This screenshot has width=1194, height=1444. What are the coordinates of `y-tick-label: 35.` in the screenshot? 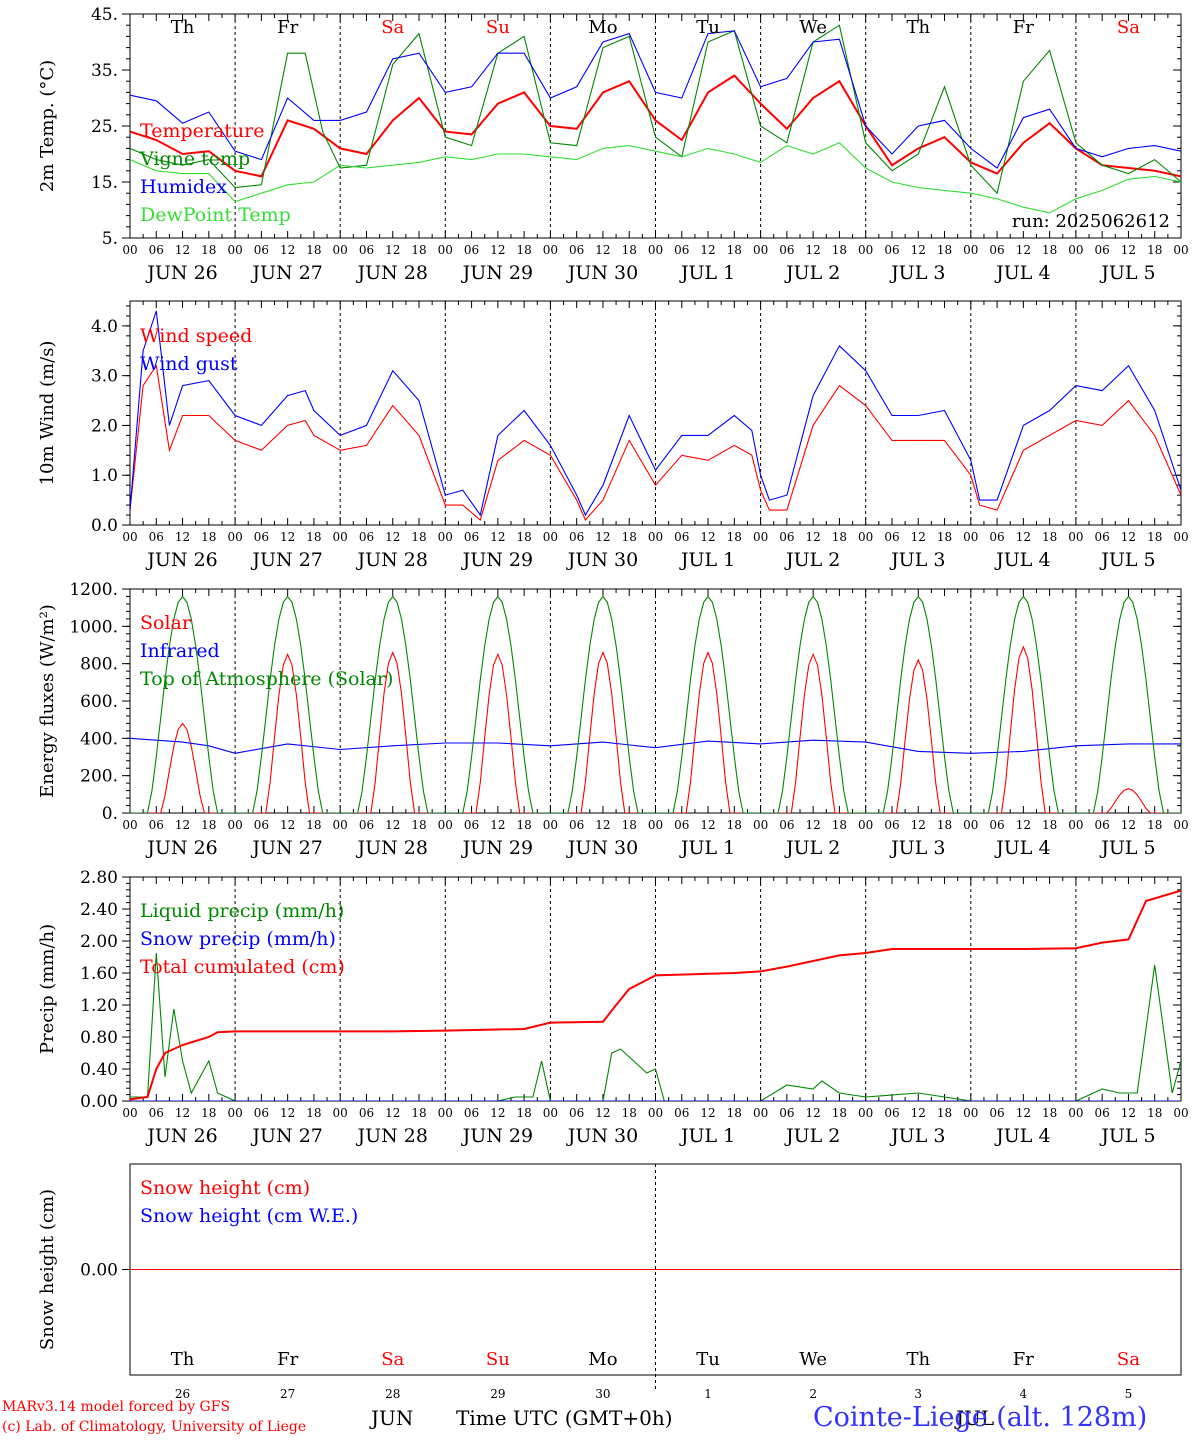 It's located at (104, 71).